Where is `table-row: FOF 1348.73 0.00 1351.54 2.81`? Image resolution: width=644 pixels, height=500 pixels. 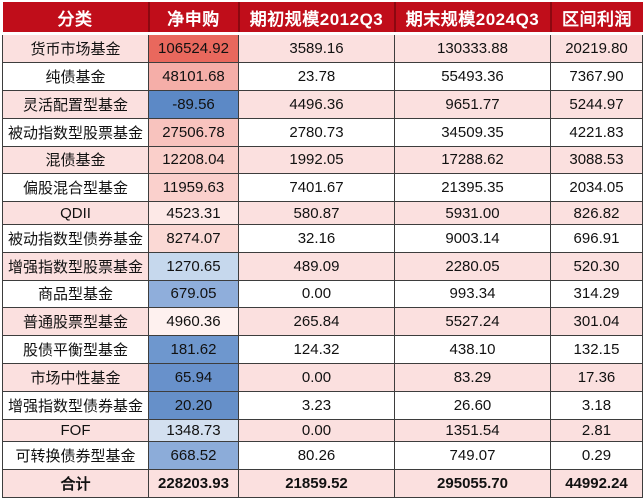
table-row: FOF 1348.73 0.00 1351.54 2.81 is located at coordinates (322, 430).